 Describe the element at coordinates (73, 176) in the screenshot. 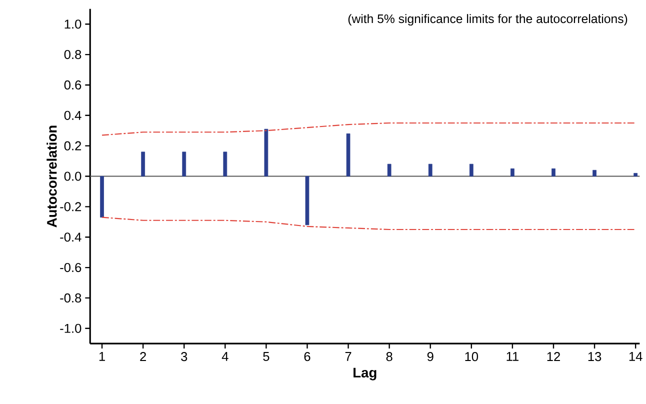

I see `y-tick-label: 0.0` at that location.